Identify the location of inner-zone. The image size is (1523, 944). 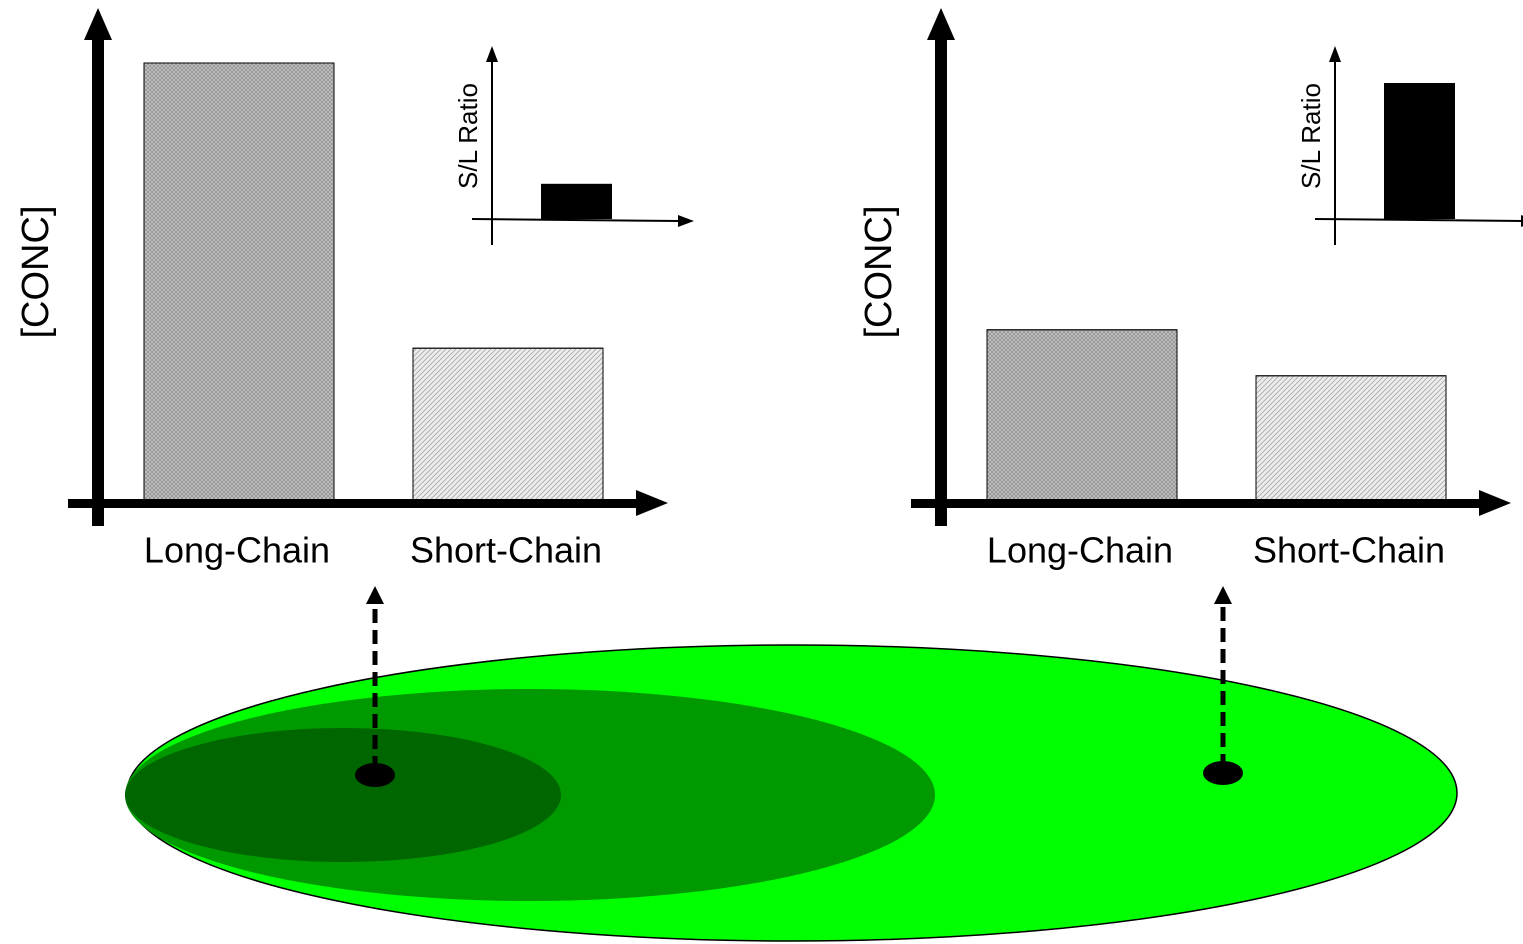
(343, 795).